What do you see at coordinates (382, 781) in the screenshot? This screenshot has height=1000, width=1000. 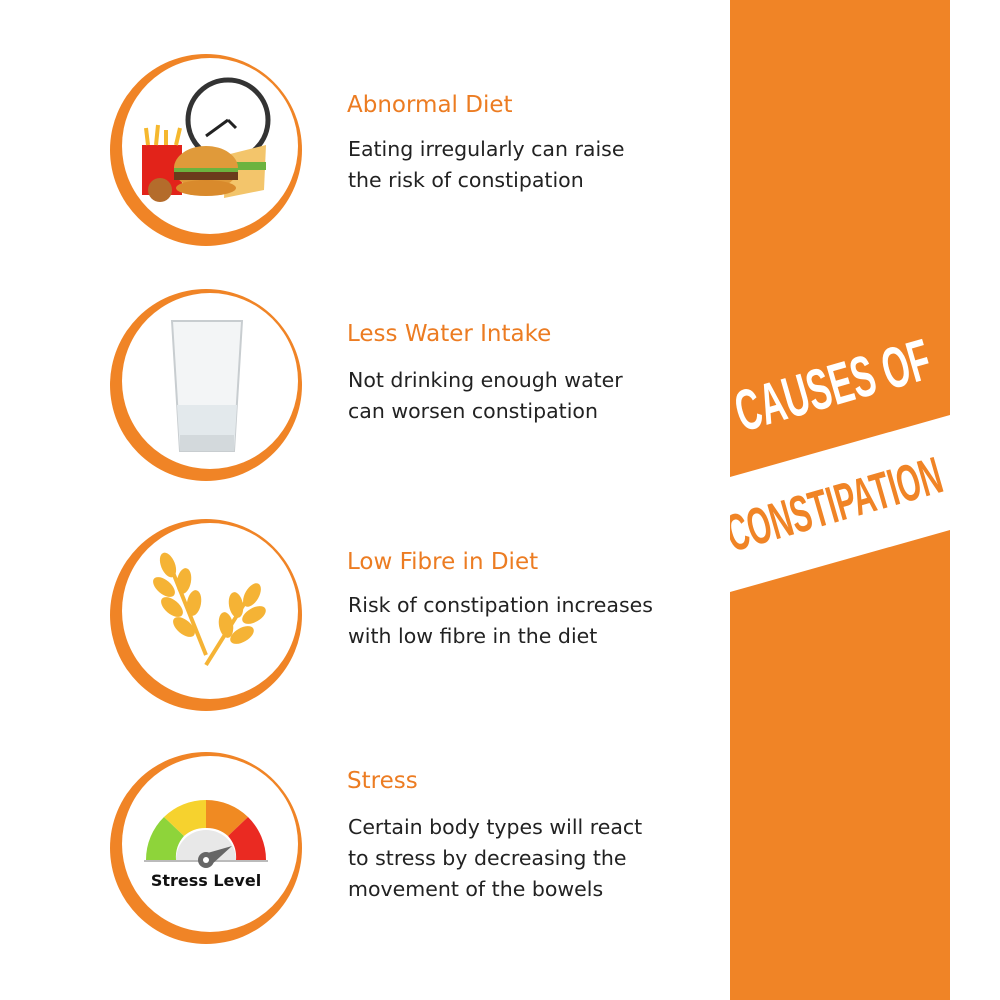 I see `cause-title: Stress` at bounding box center [382, 781].